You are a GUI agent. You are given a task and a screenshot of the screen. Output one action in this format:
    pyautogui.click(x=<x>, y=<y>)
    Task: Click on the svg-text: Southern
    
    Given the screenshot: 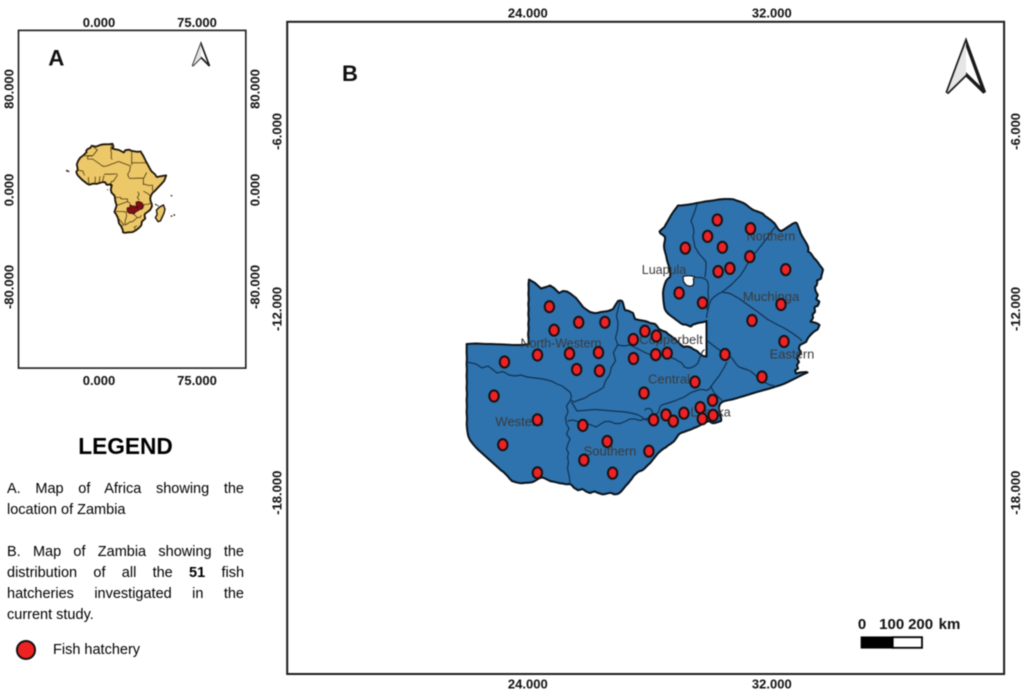 What is the action you would take?
    pyautogui.click(x=610, y=451)
    